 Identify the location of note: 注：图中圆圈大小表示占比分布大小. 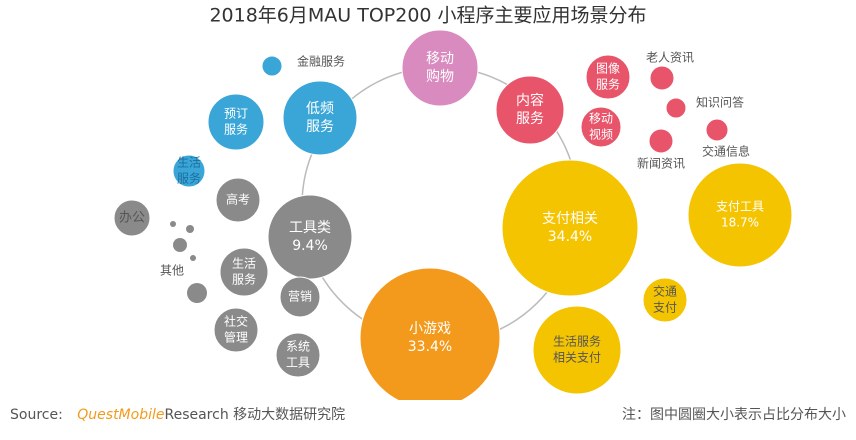
(734, 415).